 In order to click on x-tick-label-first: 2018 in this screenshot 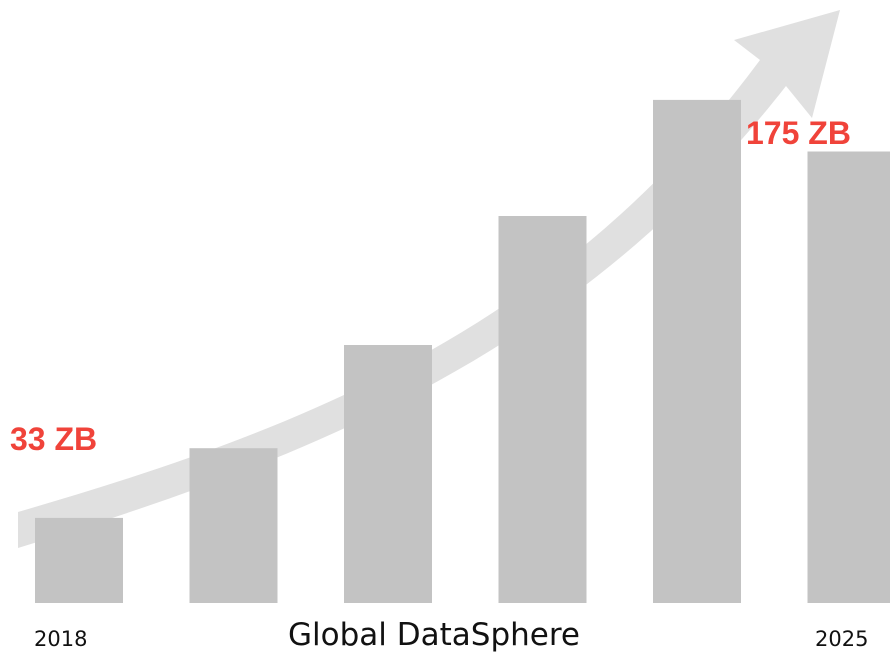, I will do `click(61, 639)`.